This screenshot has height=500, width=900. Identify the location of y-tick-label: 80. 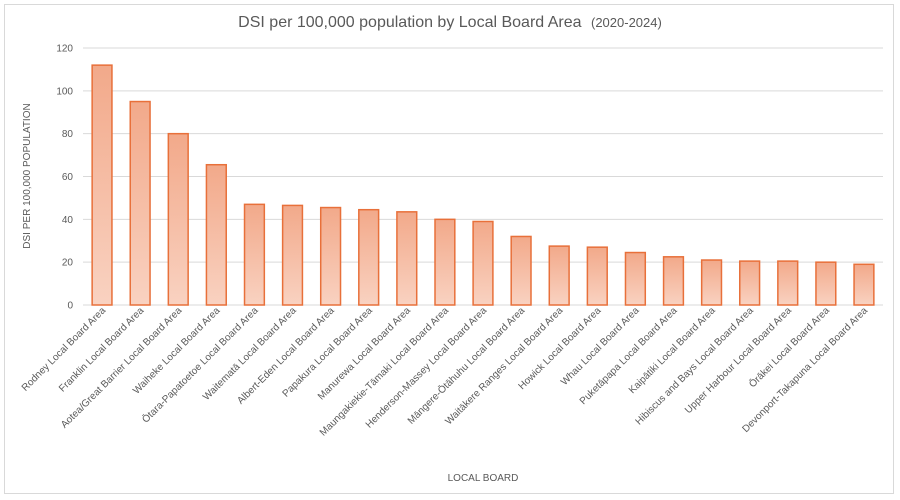
(68, 134).